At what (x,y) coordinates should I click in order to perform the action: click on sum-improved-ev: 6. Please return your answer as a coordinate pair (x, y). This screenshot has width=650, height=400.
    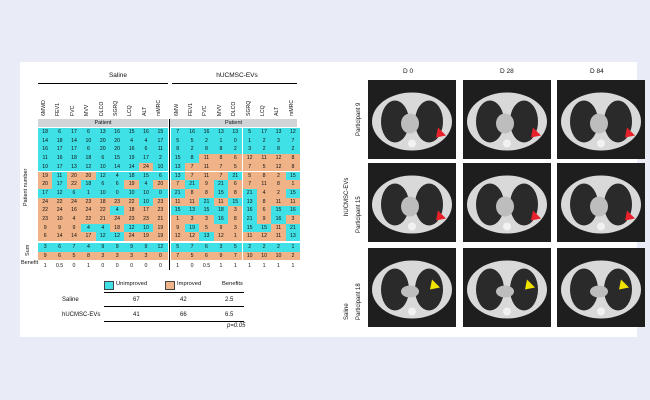
    Looking at the image, I should click on (206, 256).